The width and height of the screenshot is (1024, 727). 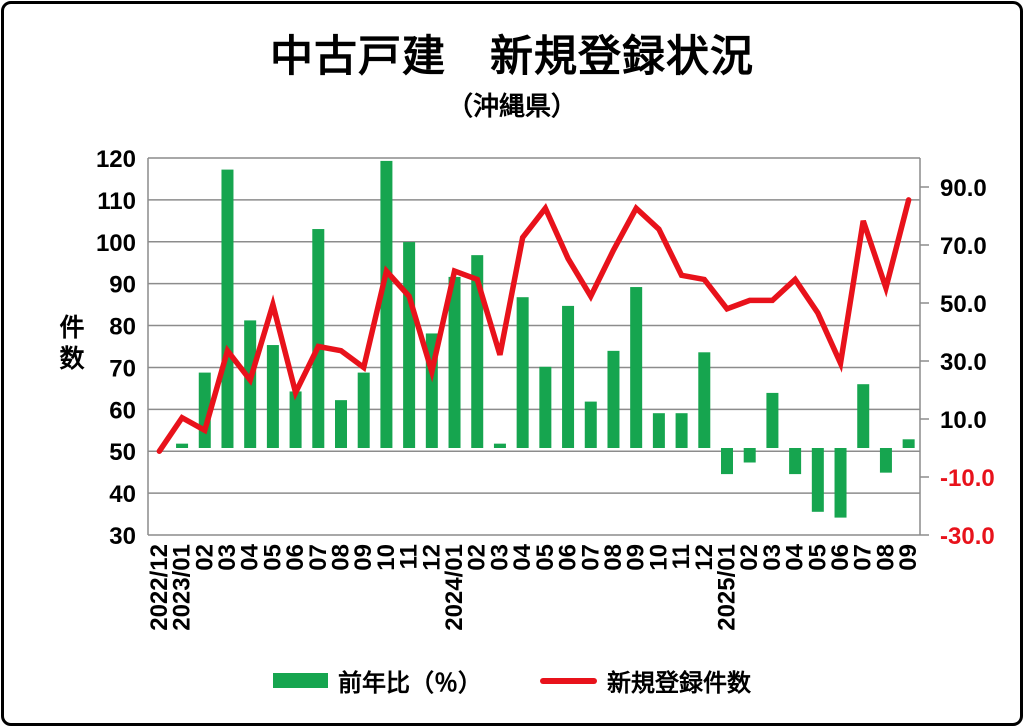 I want to click on x-axis-tick-label: 2025/01, so click(x=727, y=587).